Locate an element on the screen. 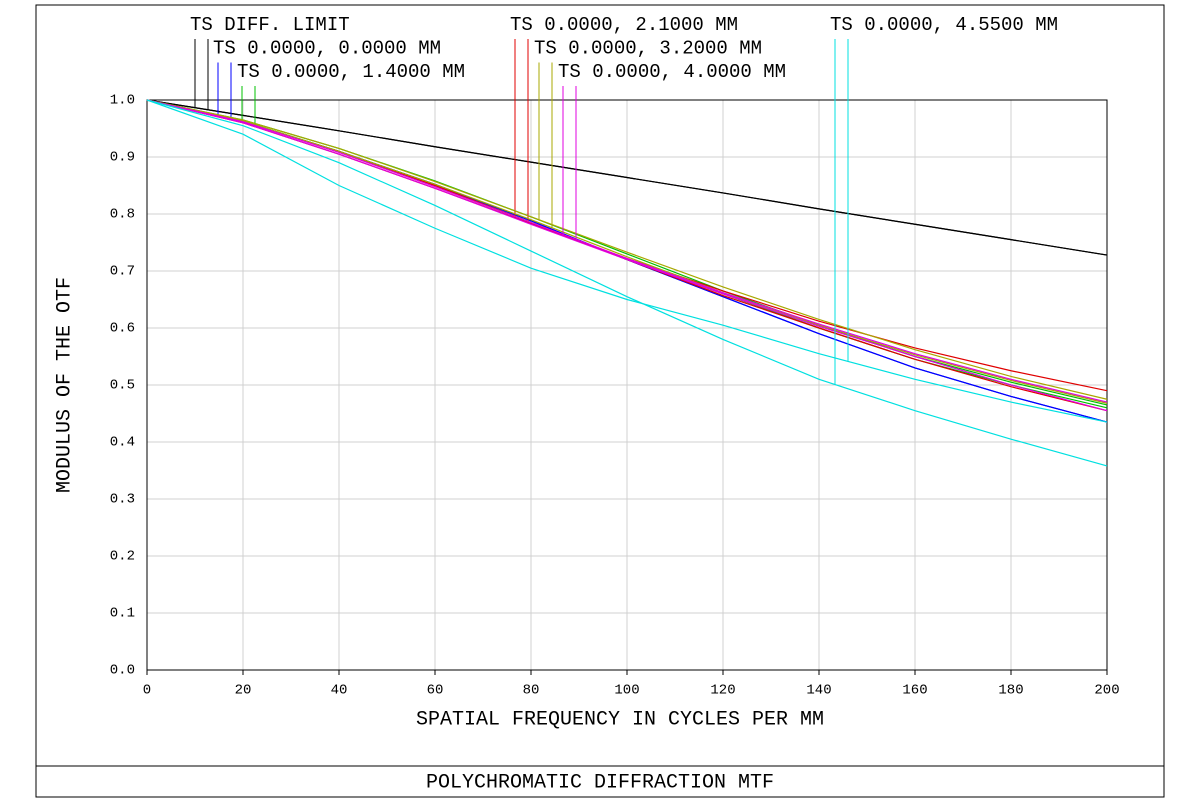 This screenshot has width=1200, height=802. y-tick-label: 0.6 is located at coordinates (122, 329).